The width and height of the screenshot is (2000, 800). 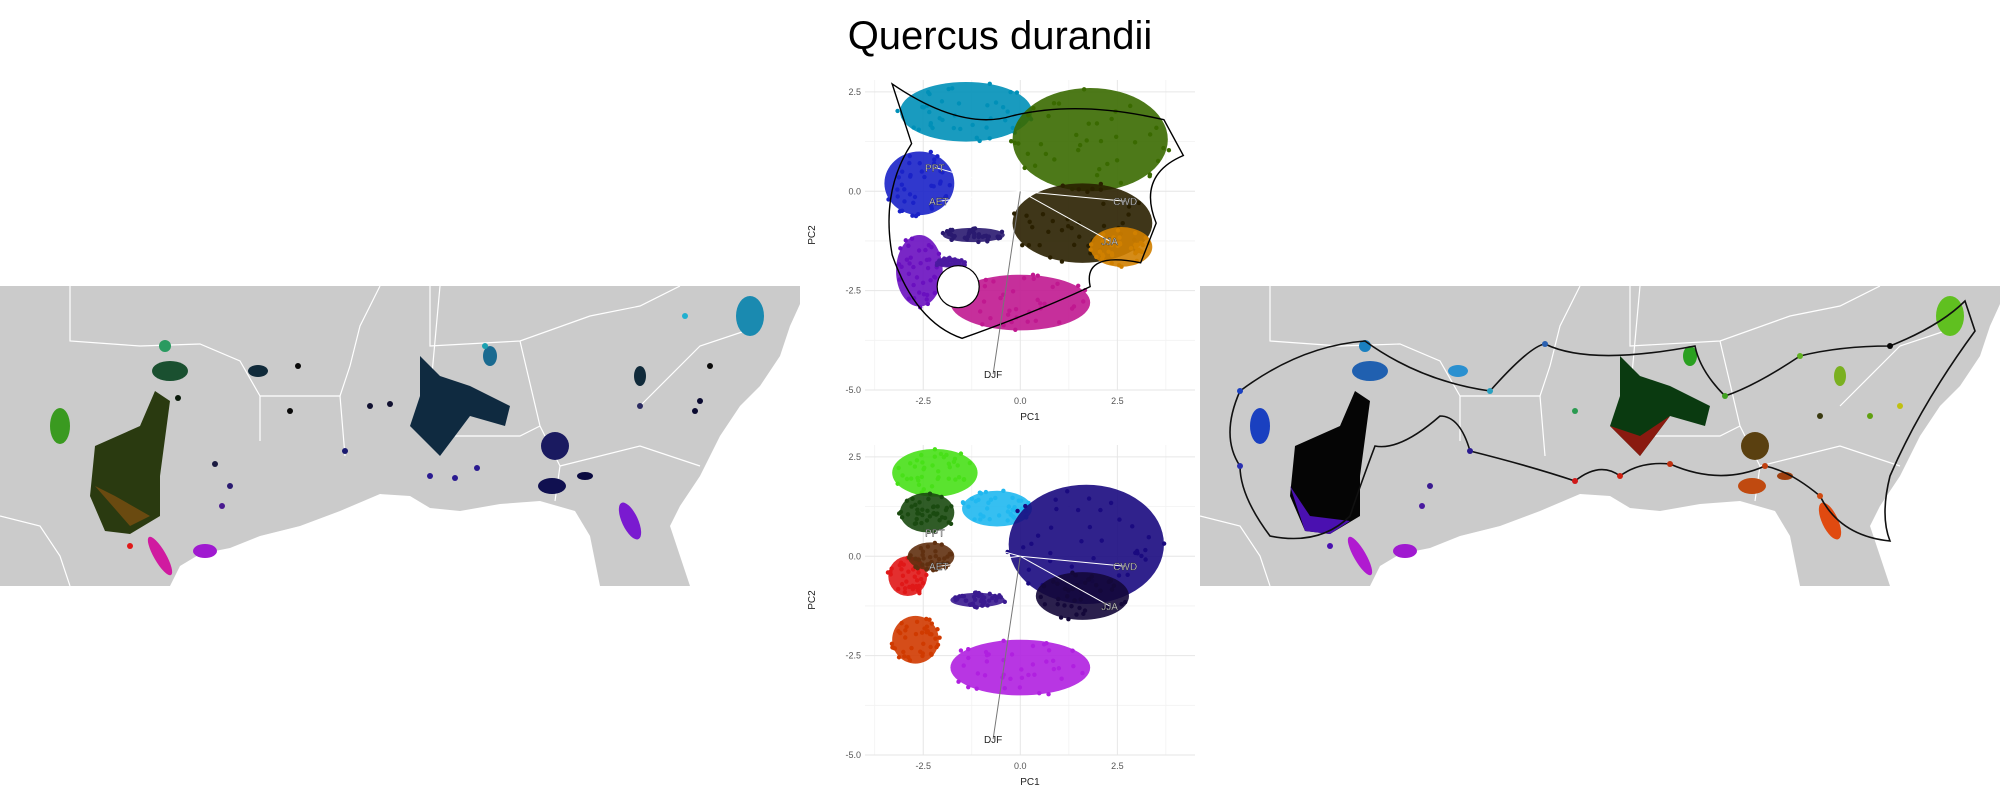 I want to click on y-tick-label: 2.5, so click(x=854, y=92).